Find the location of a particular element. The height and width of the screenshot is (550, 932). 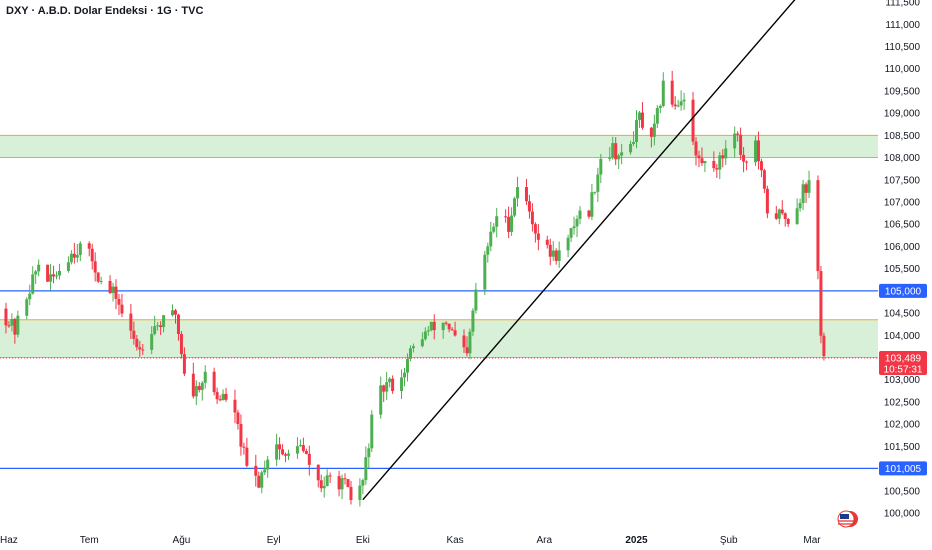

zone-fill is located at coordinates (439, 338).